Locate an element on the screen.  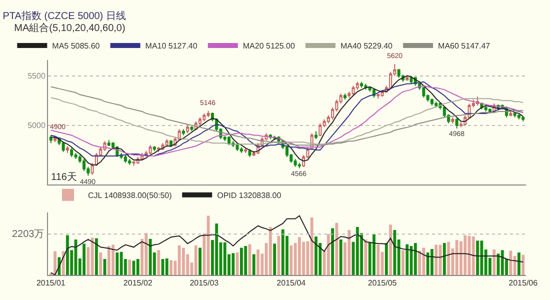
legend-label: CJL 1408938.00(50:50) is located at coordinates (130, 195).